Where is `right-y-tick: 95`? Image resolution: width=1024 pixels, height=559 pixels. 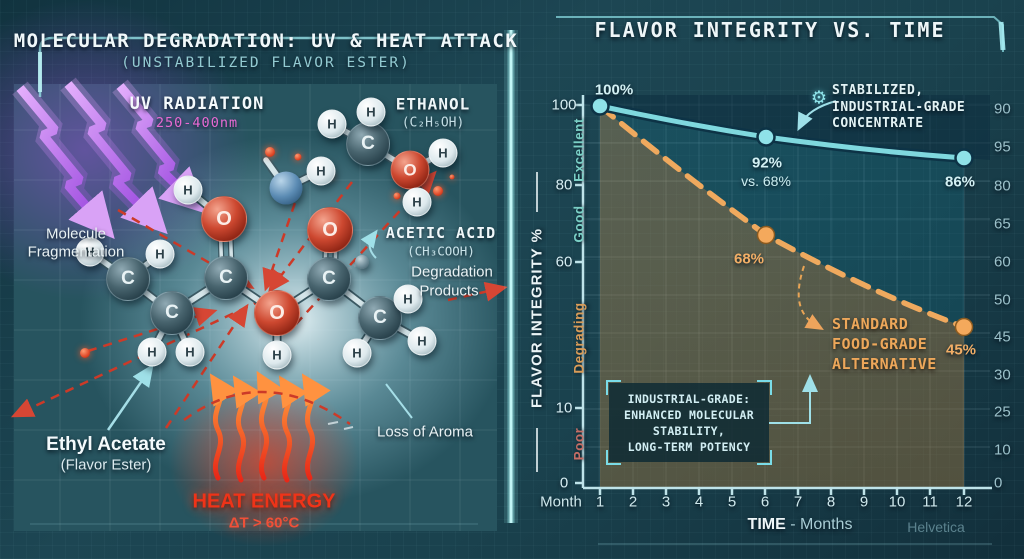 right-y-tick: 95 is located at coordinates (1002, 147).